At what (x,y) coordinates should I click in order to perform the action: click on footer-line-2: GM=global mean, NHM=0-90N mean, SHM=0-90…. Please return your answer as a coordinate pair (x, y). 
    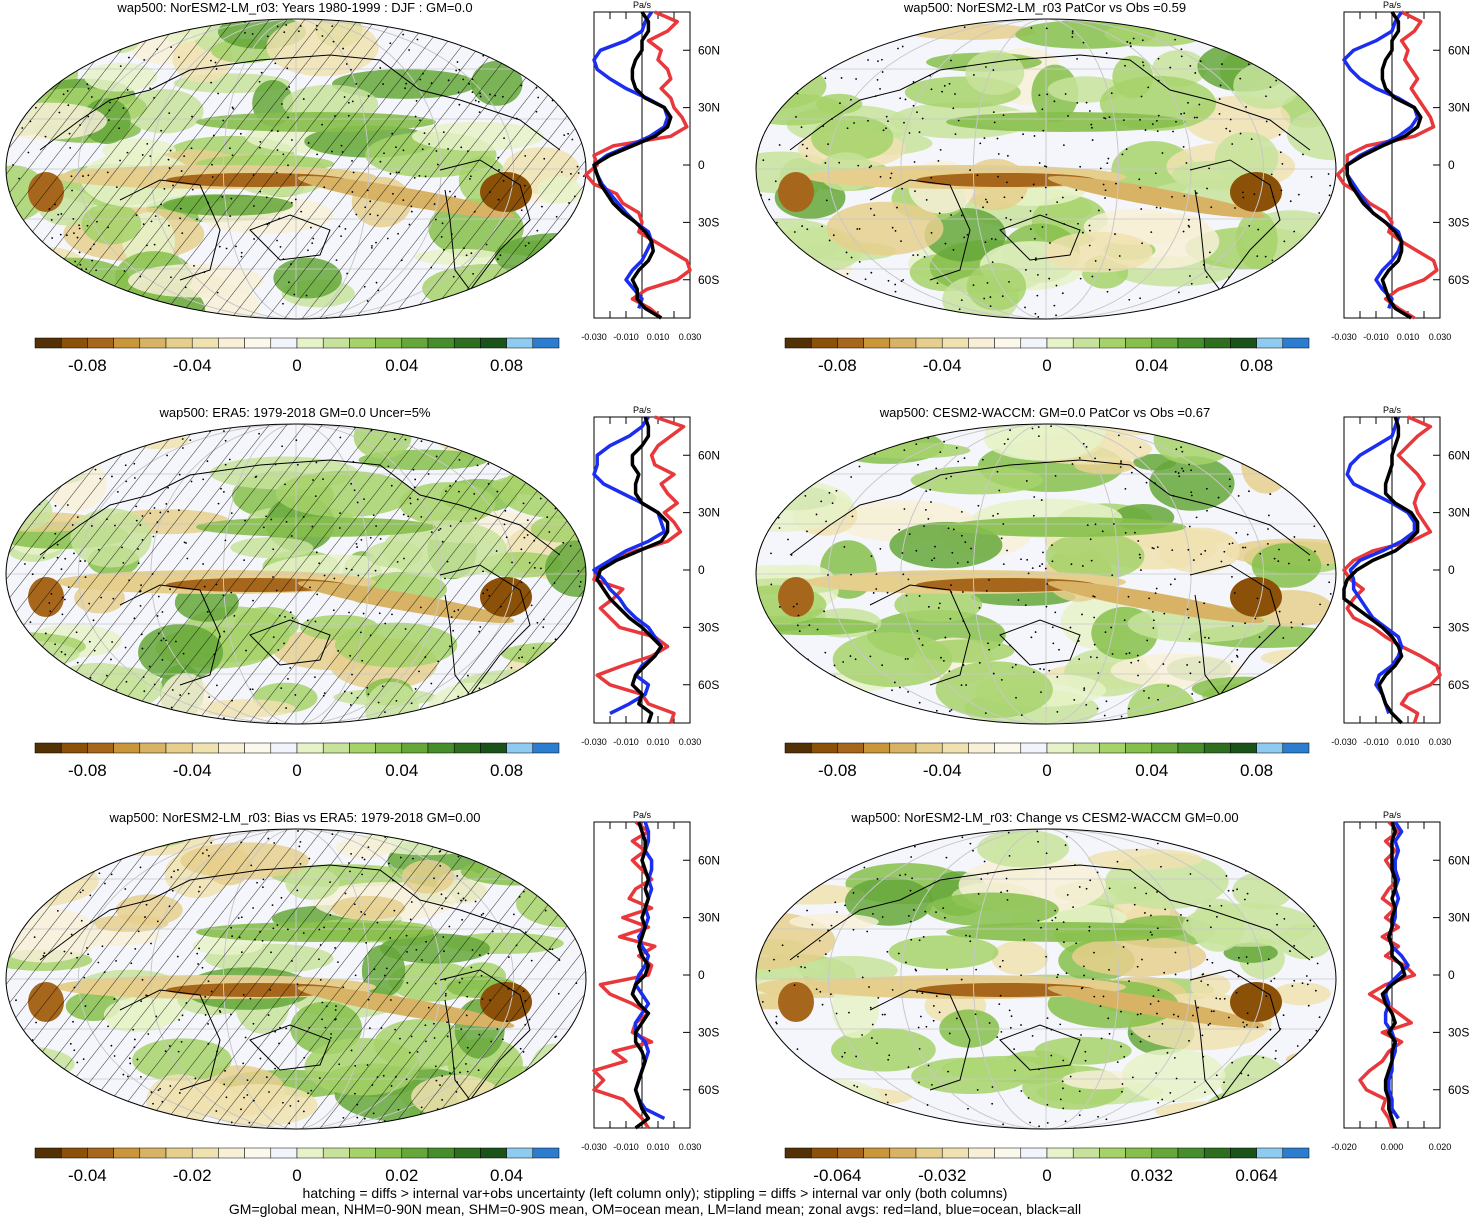
    Looking at the image, I should click on (655, 1209).